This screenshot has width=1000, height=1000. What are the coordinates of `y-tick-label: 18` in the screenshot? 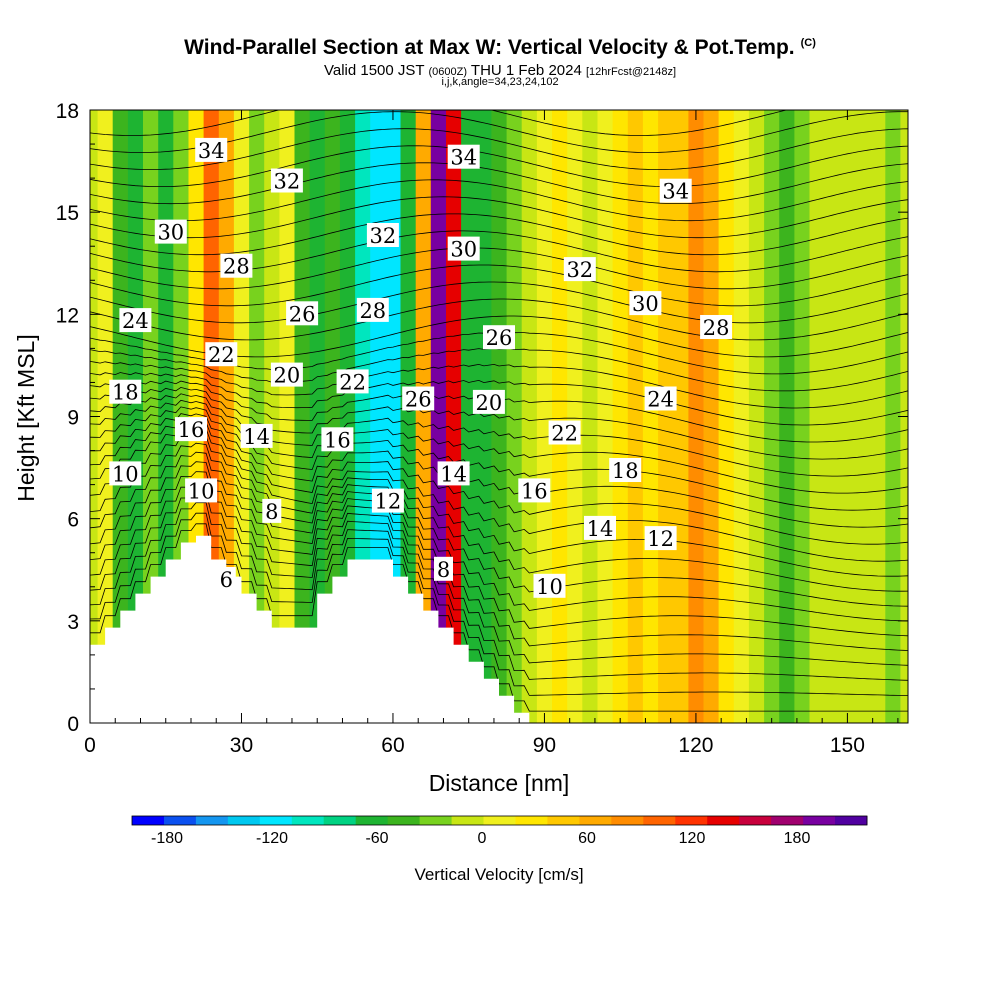 It's located at (67, 111).